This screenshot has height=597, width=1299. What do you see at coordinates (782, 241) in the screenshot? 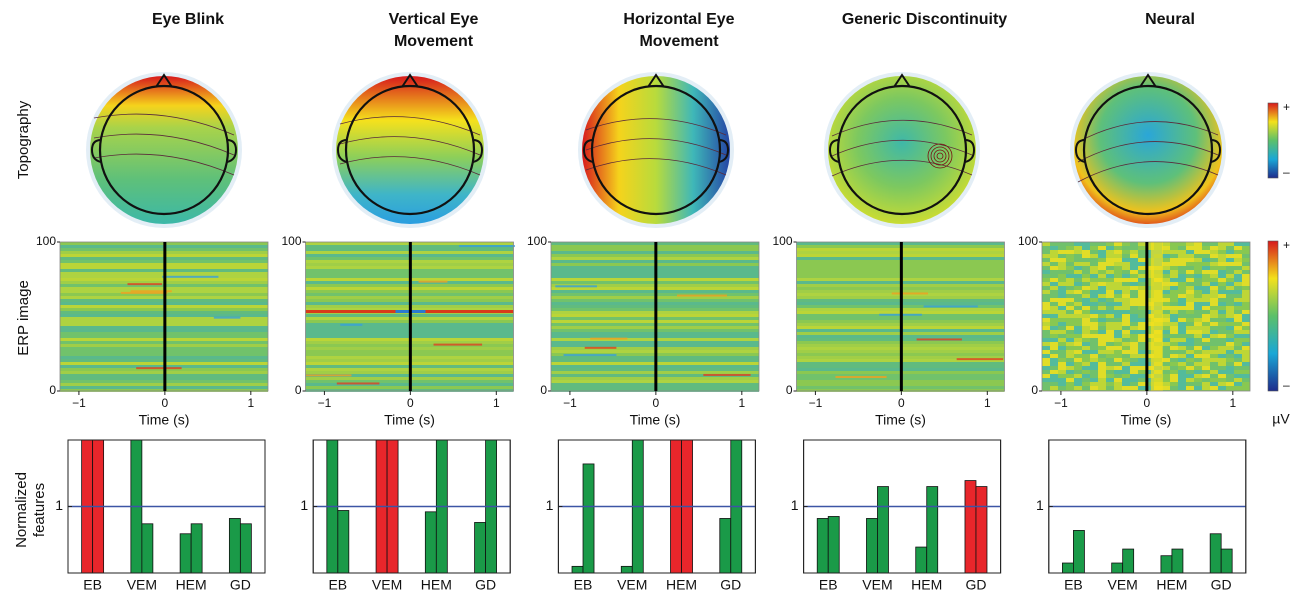
I see `y-tick-label: 100` at bounding box center [782, 241].